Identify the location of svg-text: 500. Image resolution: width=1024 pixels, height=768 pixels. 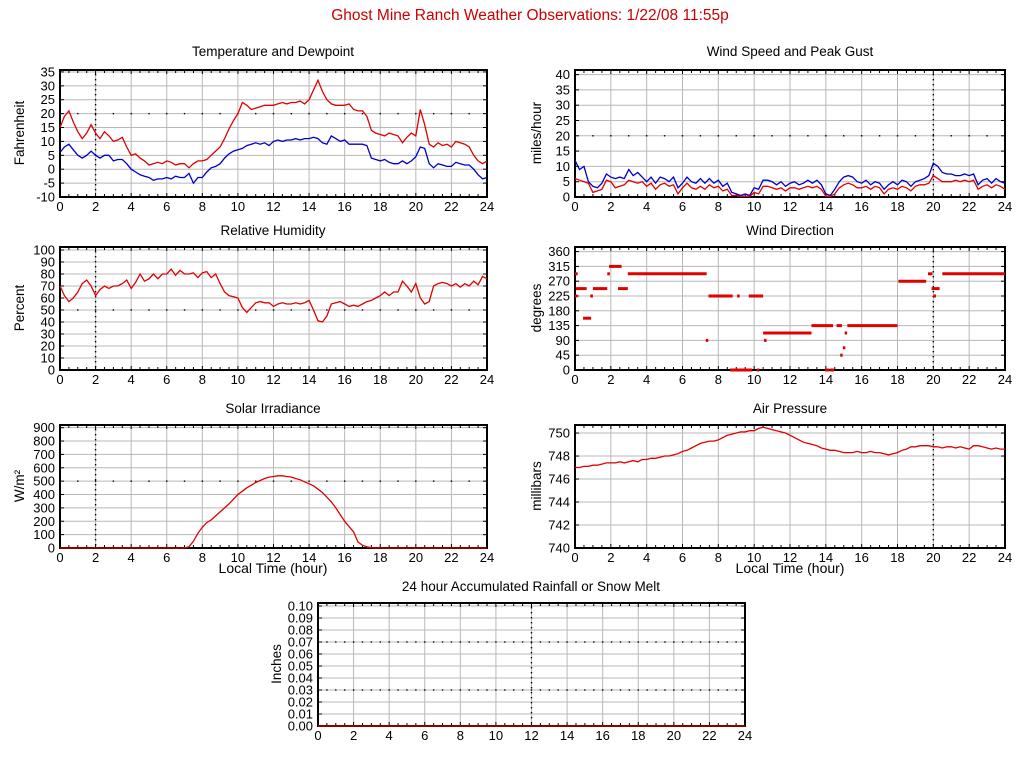
(44, 481).